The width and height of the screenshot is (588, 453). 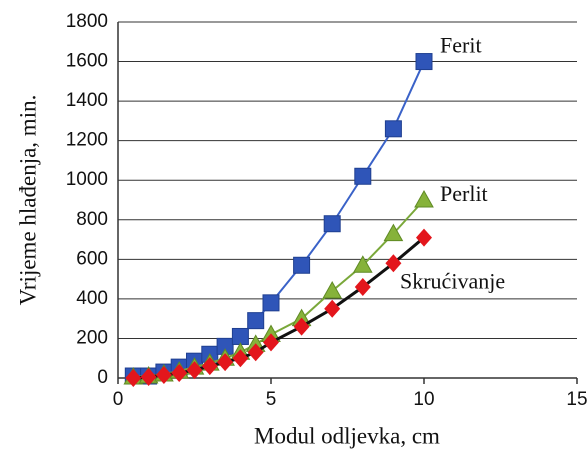 What do you see at coordinates (87, 61) in the screenshot?
I see `y-tick-label: 1600` at bounding box center [87, 61].